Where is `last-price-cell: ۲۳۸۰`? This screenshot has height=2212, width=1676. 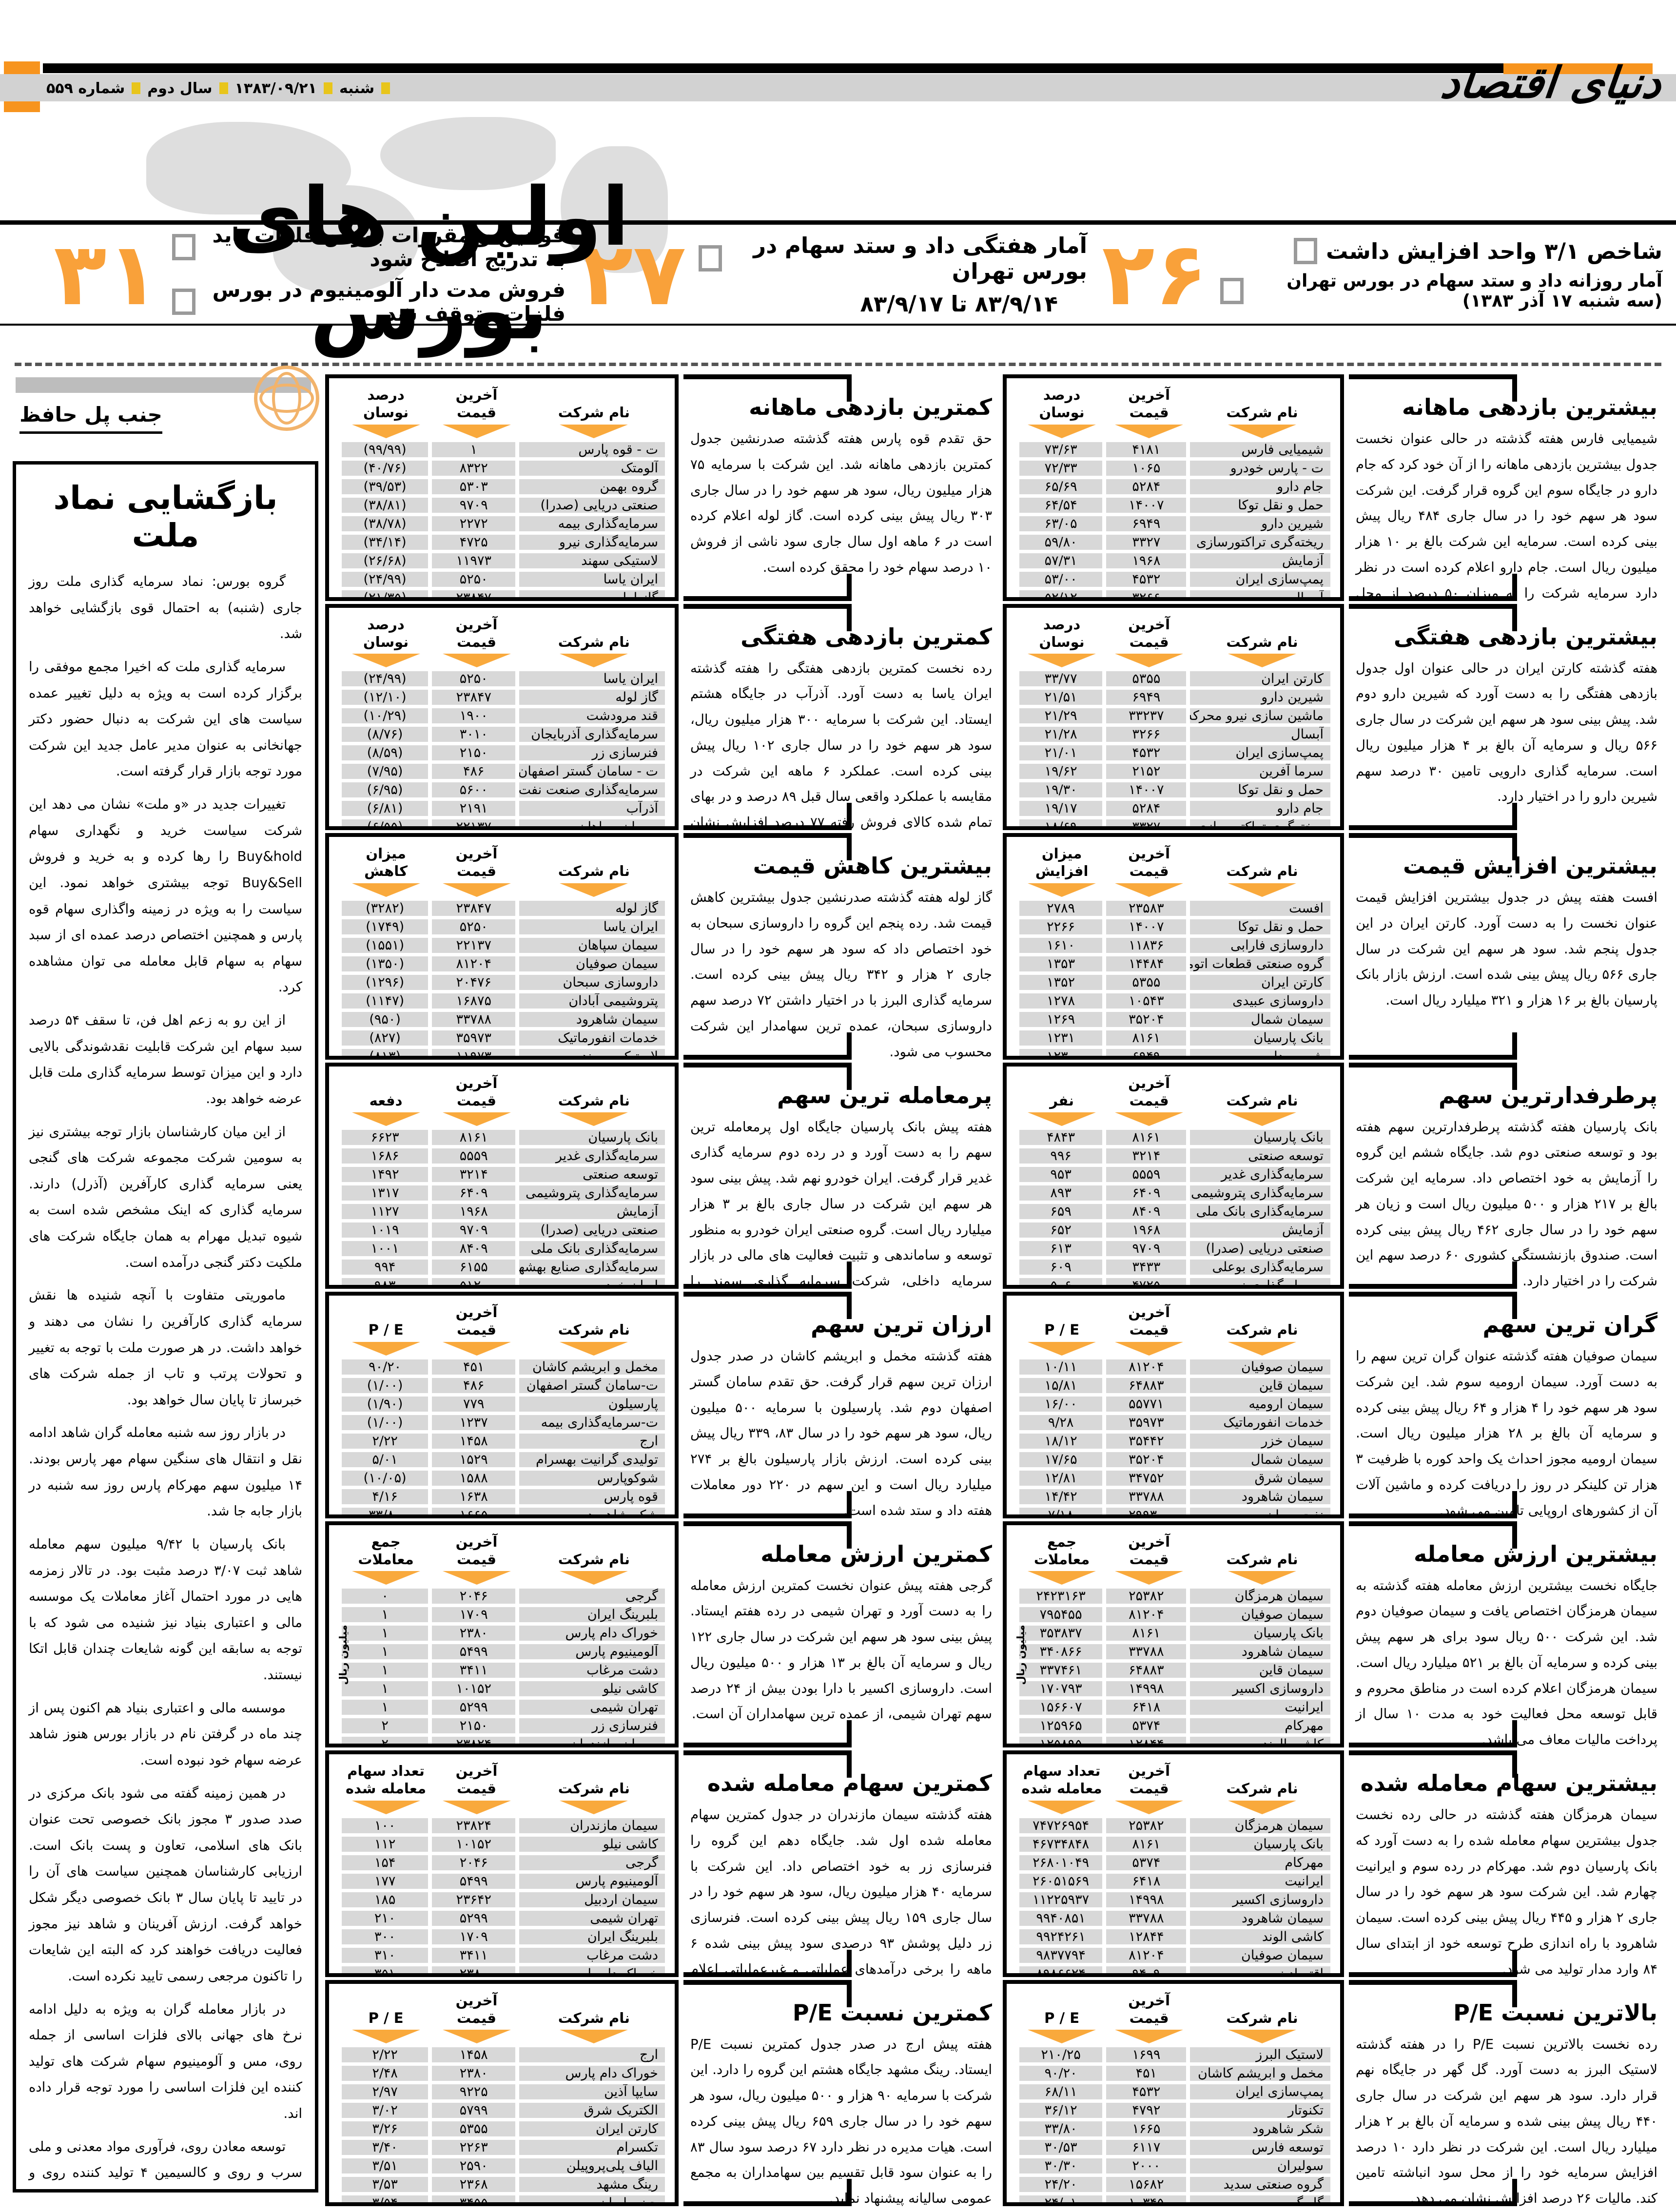 last-price-cell: ۲۳۸۰ is located at coordinates (474, 1969).